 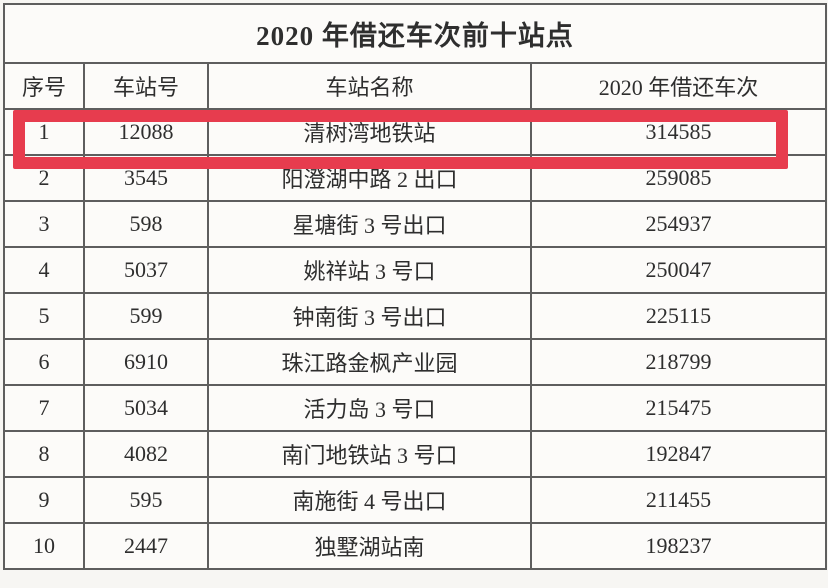 I want to click on station-name-cell: 阳澄湖中路 2 出口, so click(x=369, y=178).